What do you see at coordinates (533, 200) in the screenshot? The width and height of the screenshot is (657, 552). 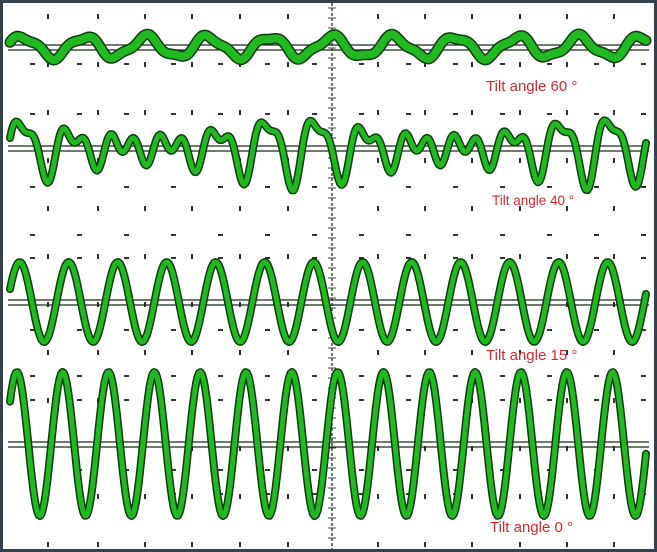 I see `trace-label-40: Tilt angle 40 °` at bounding box center [533, 200].